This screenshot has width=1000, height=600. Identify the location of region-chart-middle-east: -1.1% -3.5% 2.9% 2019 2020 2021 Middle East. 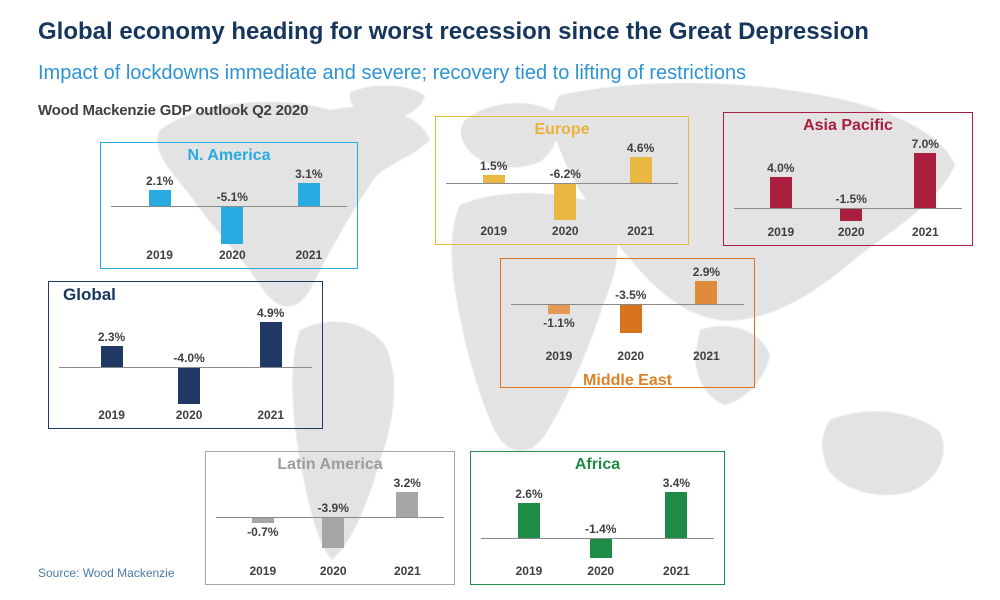
(627, 323).